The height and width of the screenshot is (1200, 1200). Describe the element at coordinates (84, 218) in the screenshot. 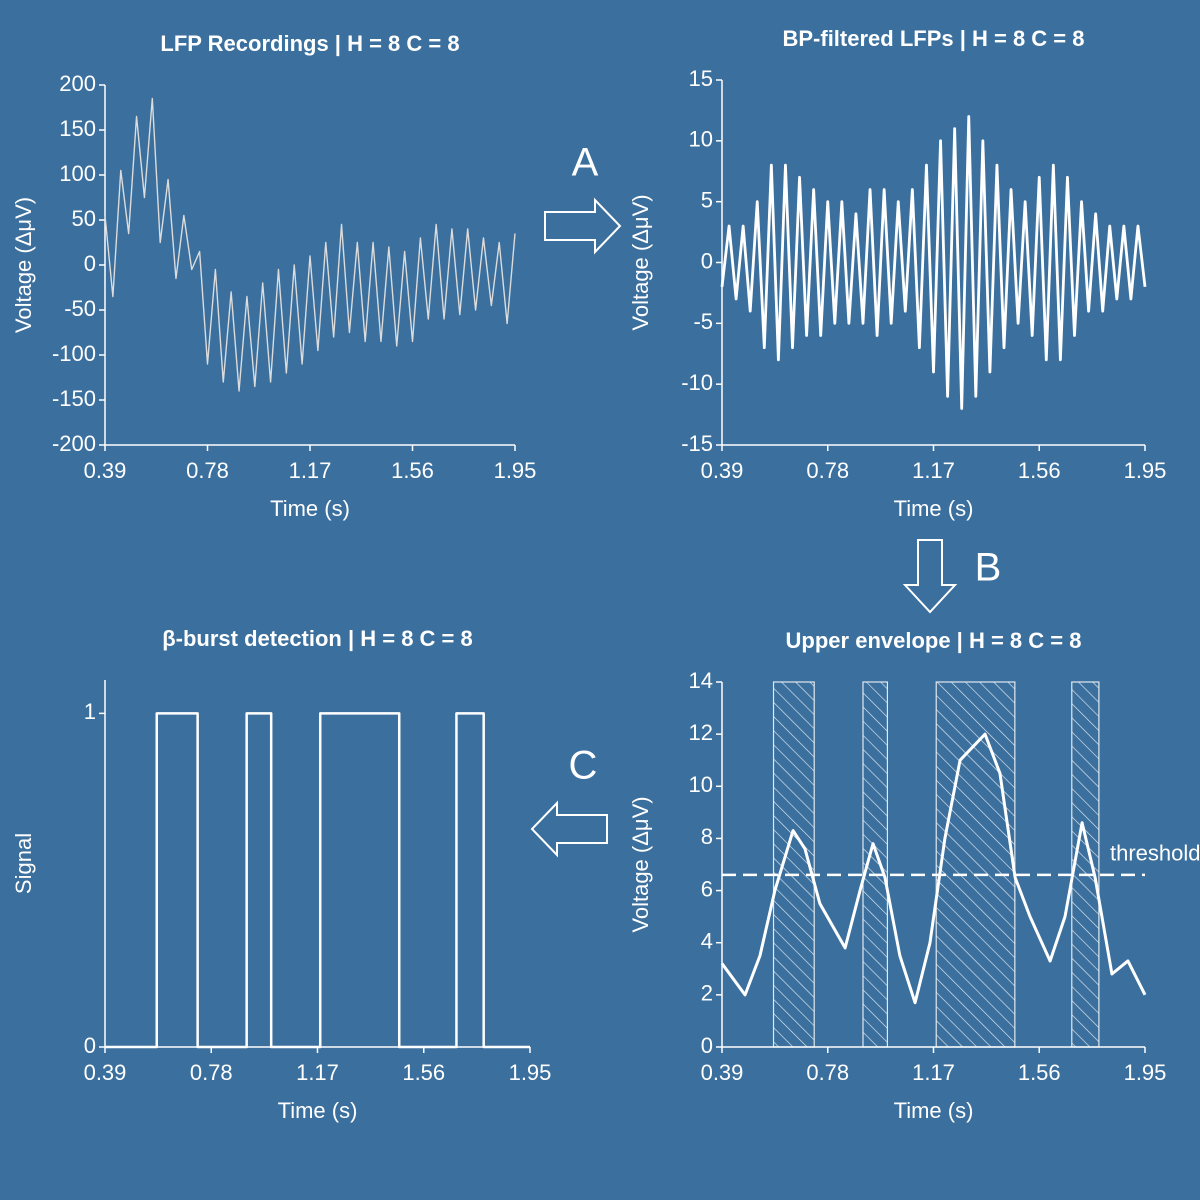

I see `y-tick-label: 50` at that location.